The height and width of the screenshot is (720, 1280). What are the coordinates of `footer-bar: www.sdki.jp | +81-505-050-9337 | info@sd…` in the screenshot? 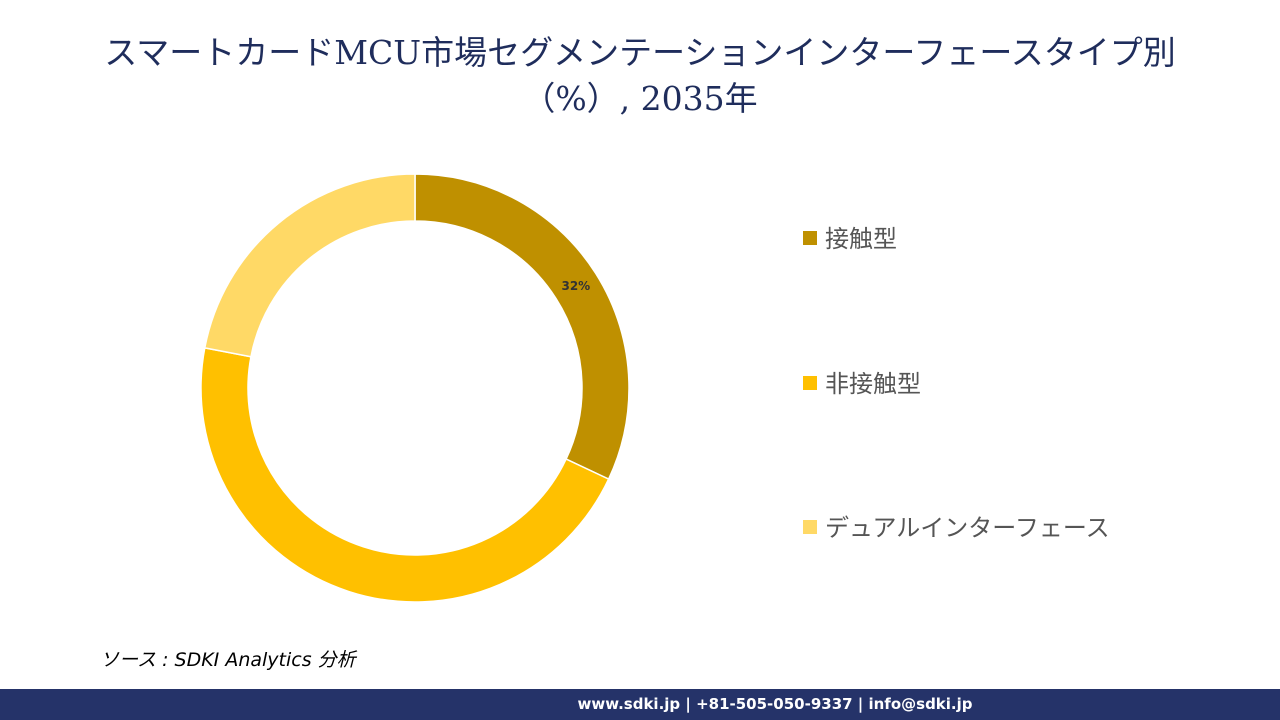 It's located at (640, 704).